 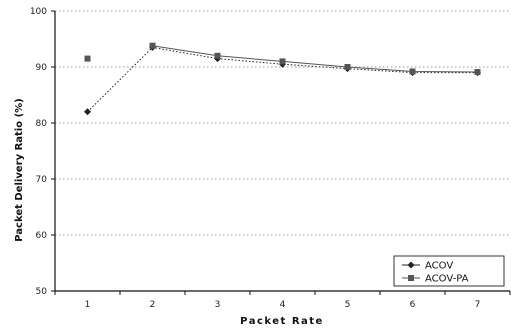 I want to click on legend-label-acov-pa: ACOV-PA, so click(x=447, y=279).